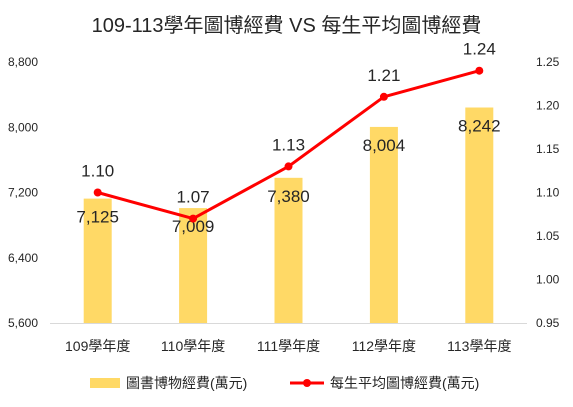 Image resolution: width=573 pixels, height=407 pixels. What do you see at coordinates (23, 323) in the screenshot?
I see `left-axis-tick-label: 5,600` at bounding box center [23, 323].